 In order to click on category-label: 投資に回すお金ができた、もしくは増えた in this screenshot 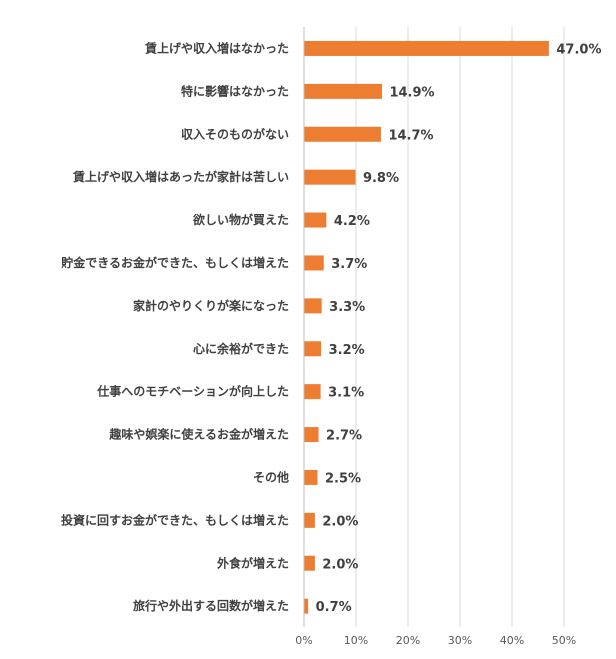, I will do `click(175, 519)`.